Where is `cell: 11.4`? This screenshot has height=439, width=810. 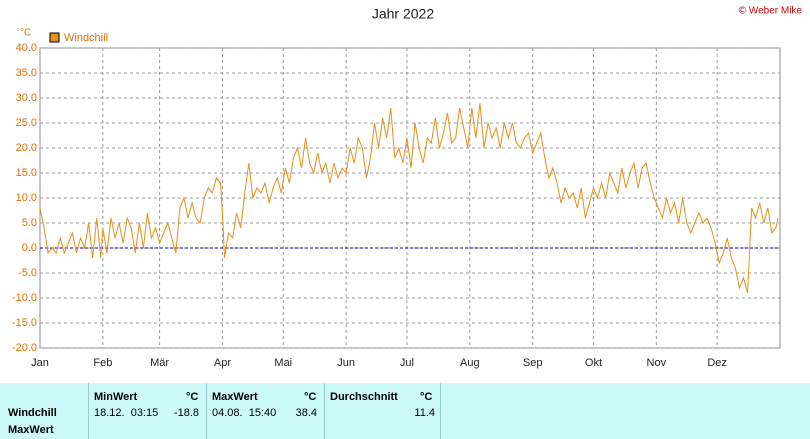
cell: 11.4 is located at coordinates (424, 413).